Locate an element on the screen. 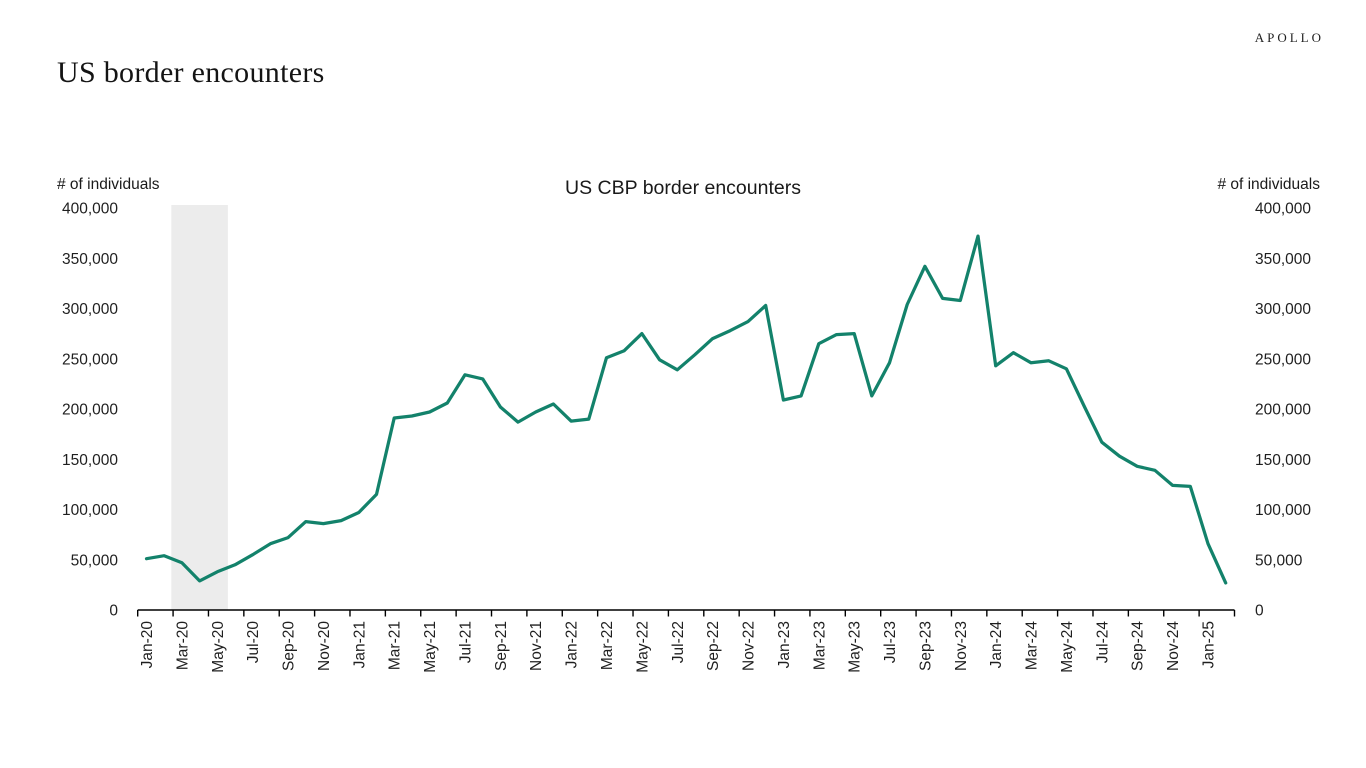 Image resolution: width=1366 pixels, height=768 pixels. x-axis-tick-label: Jan-21 is located at coordinates (359, 644).